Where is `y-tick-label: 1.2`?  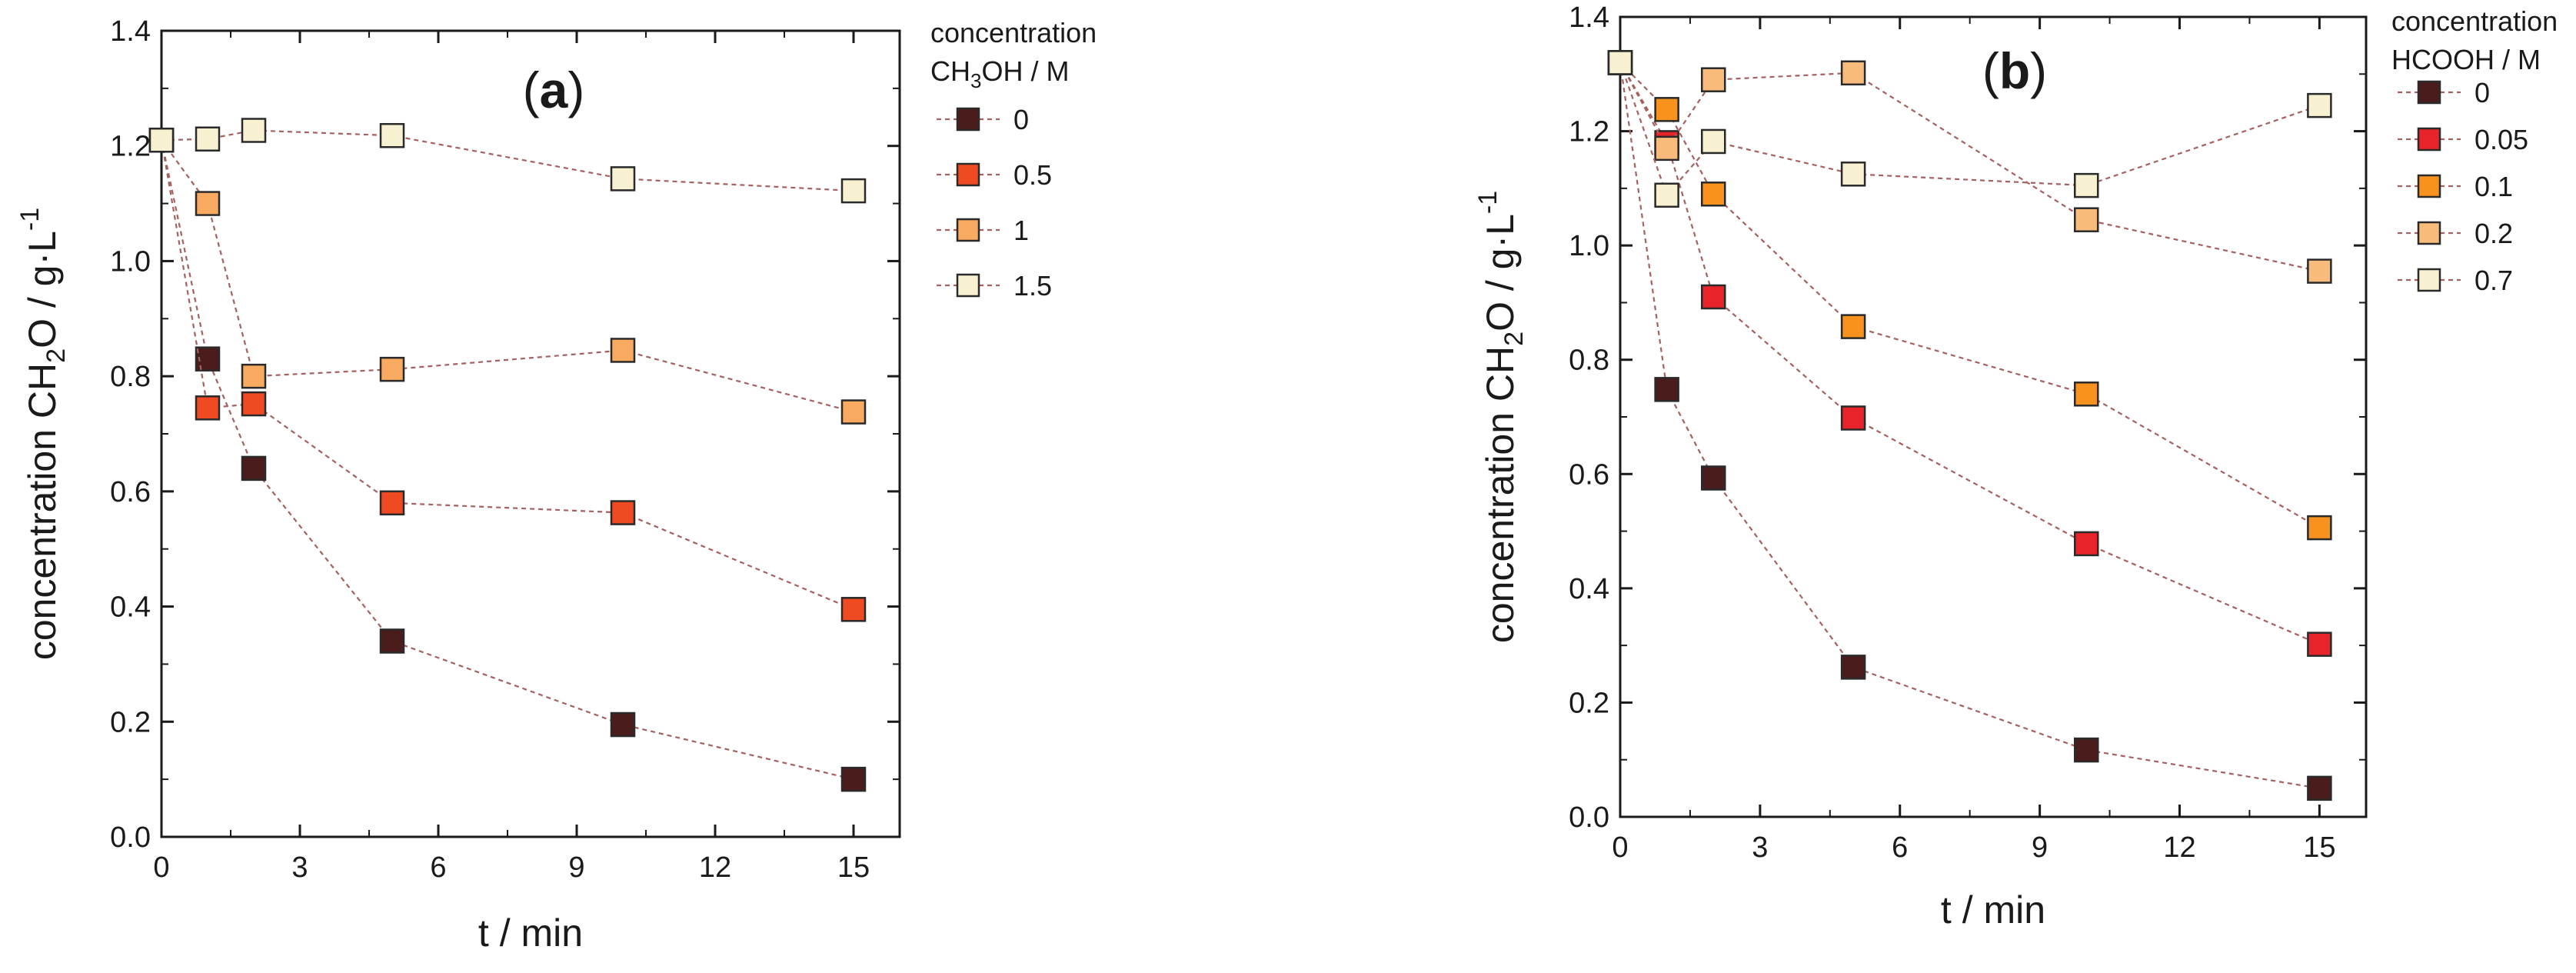
y-tick-label: 1.2 is located at coordinates (130, 147).